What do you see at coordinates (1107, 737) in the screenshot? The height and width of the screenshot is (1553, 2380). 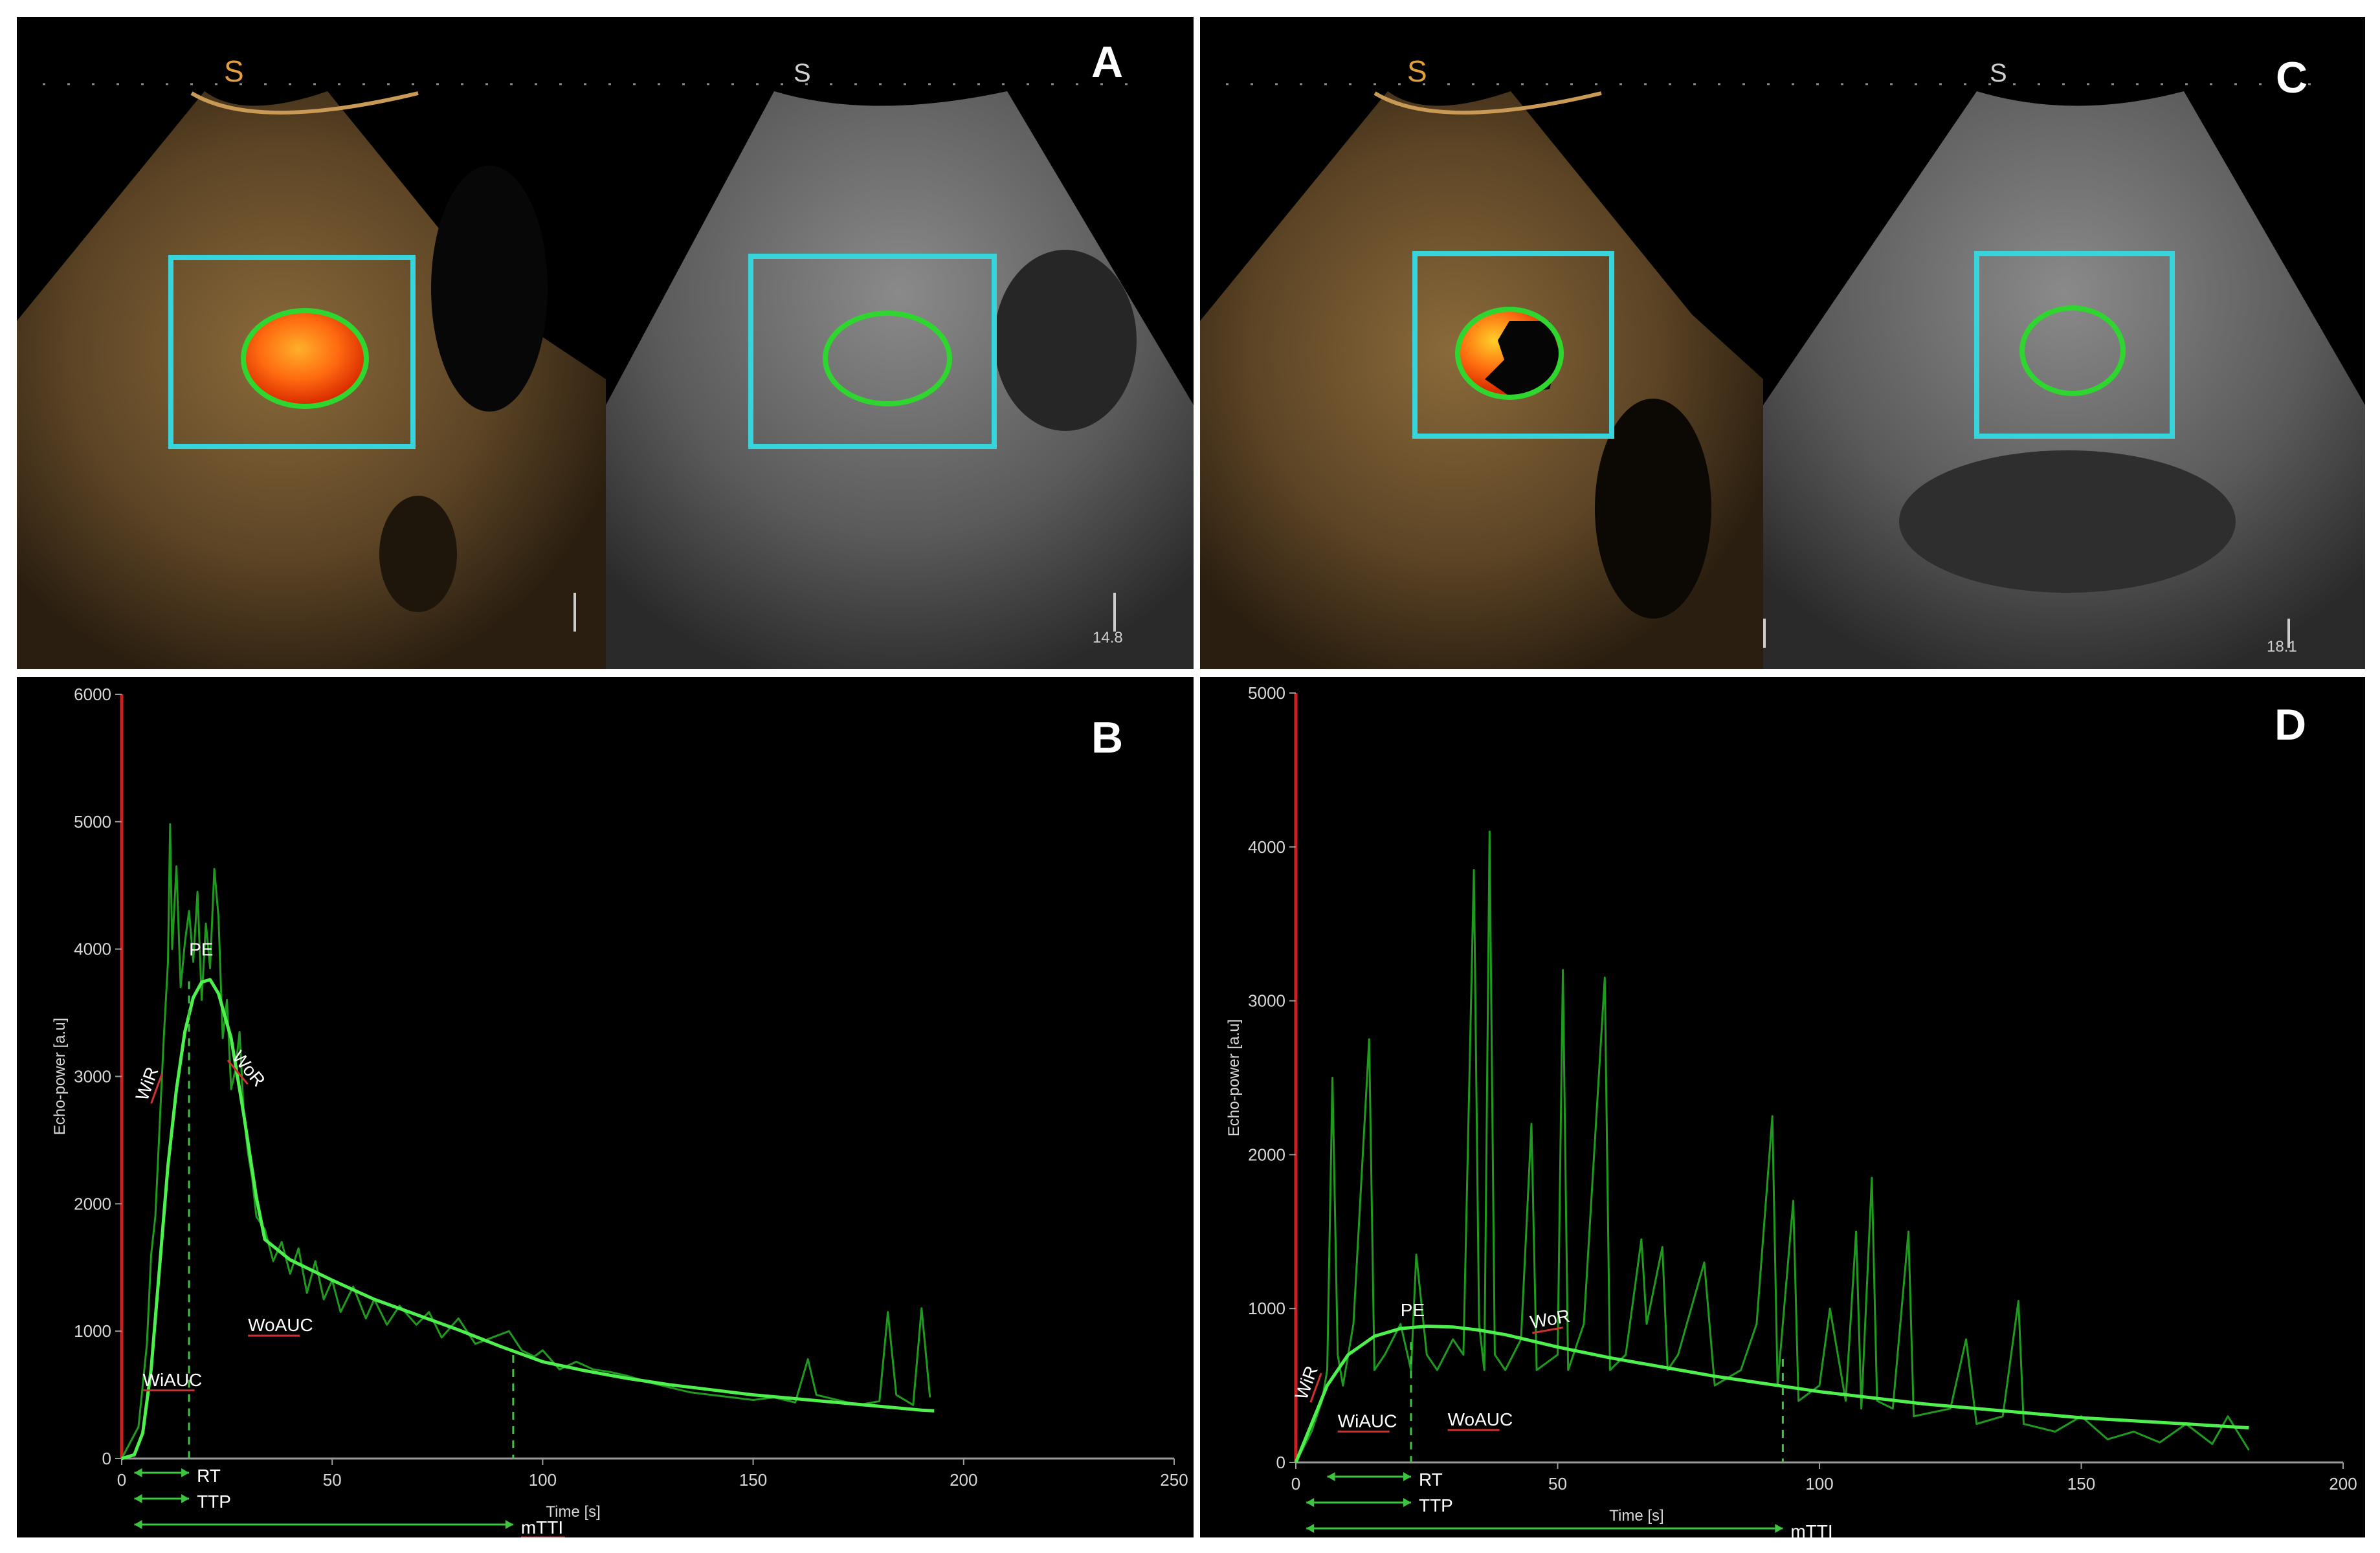 I see `panel-label: B` at bounding box center [1107, 737].